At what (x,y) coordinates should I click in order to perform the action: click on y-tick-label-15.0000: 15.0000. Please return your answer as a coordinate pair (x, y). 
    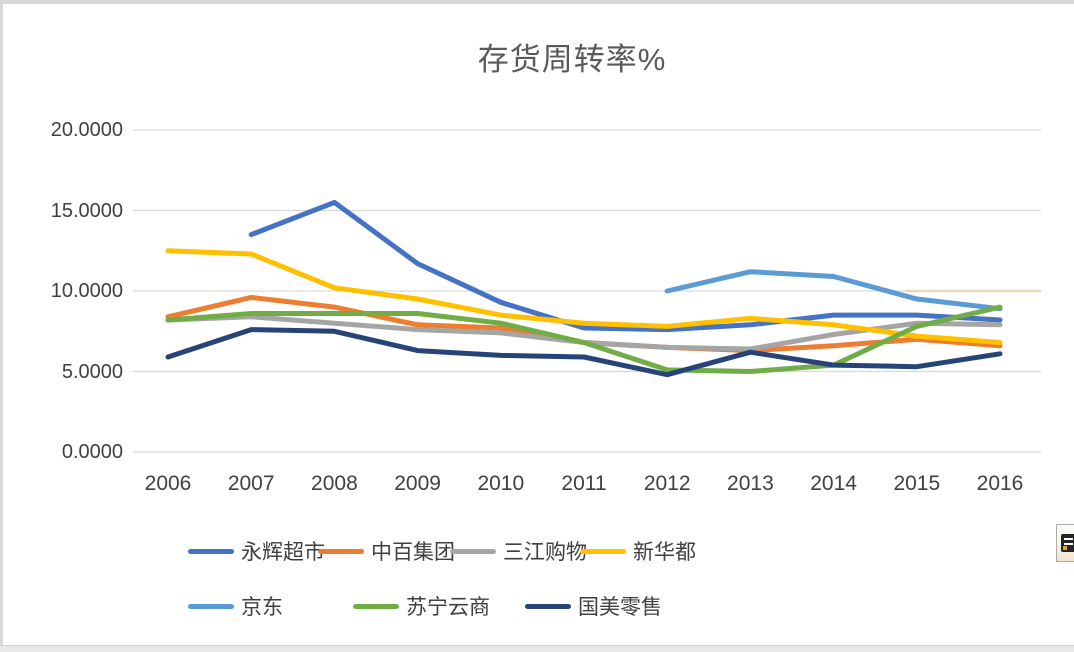
    Looking at the image, I should click on (86, 210).